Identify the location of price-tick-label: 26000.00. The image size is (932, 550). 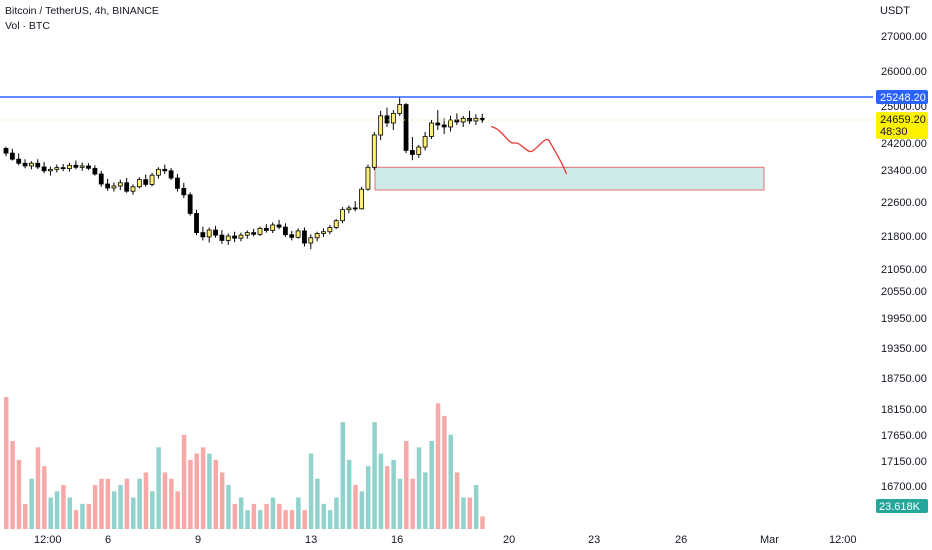
(904, 72).